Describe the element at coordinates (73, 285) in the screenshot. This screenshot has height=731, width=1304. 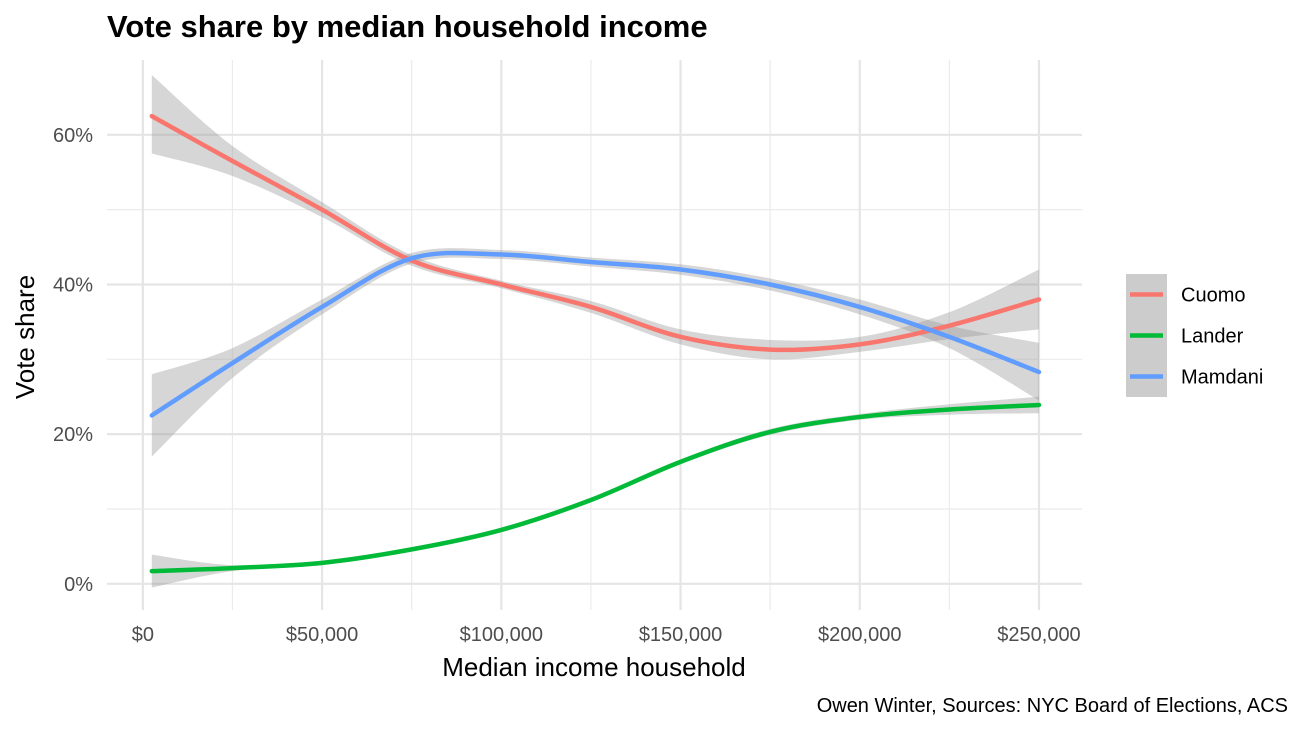
I see `y-tick-label: 40%` at that location.